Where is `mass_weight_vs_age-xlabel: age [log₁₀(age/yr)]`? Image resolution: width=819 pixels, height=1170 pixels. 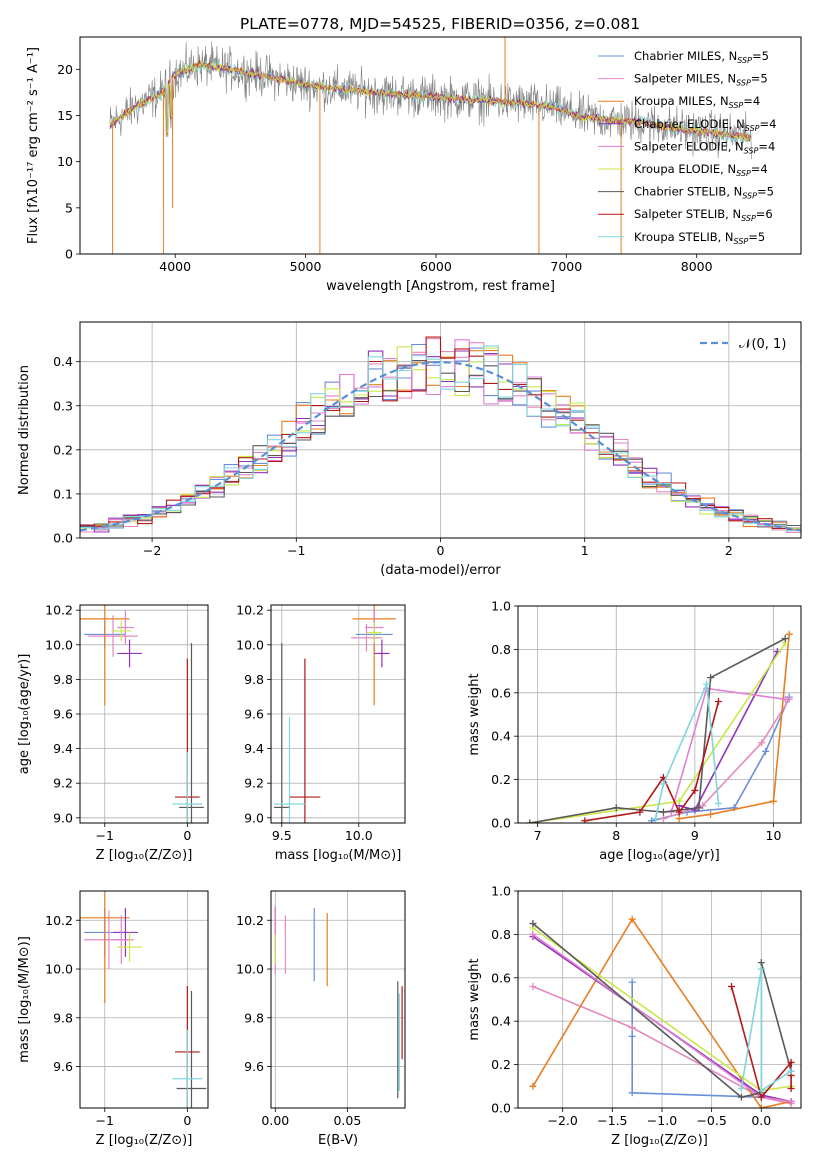
mass_weight_vs_age-xlabel: age [log₁₀(age/yr)] is located at coordinates (659, 855).